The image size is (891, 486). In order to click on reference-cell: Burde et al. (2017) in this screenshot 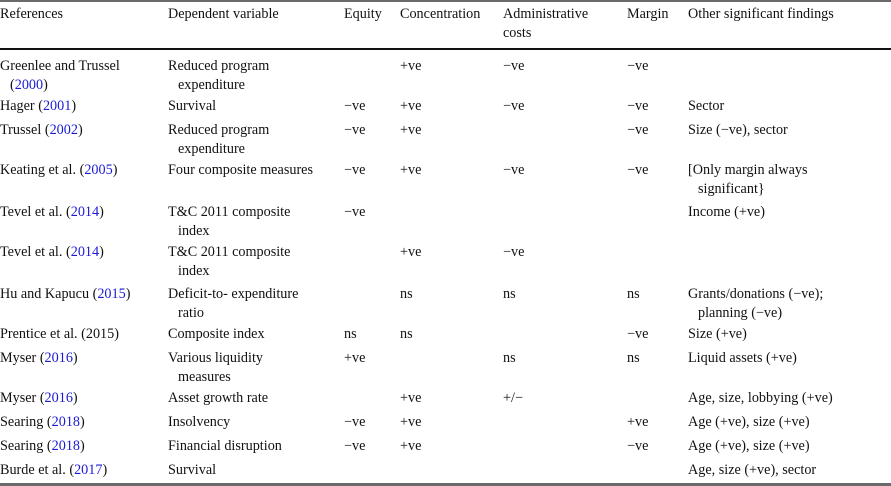, I will do `click(54, 470)`.